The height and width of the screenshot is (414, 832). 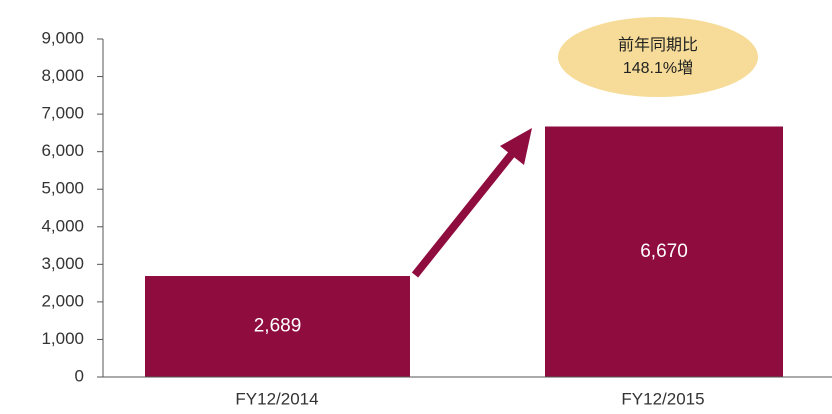 I want to click on value-label: 6,670, so click(x=664, y=251).